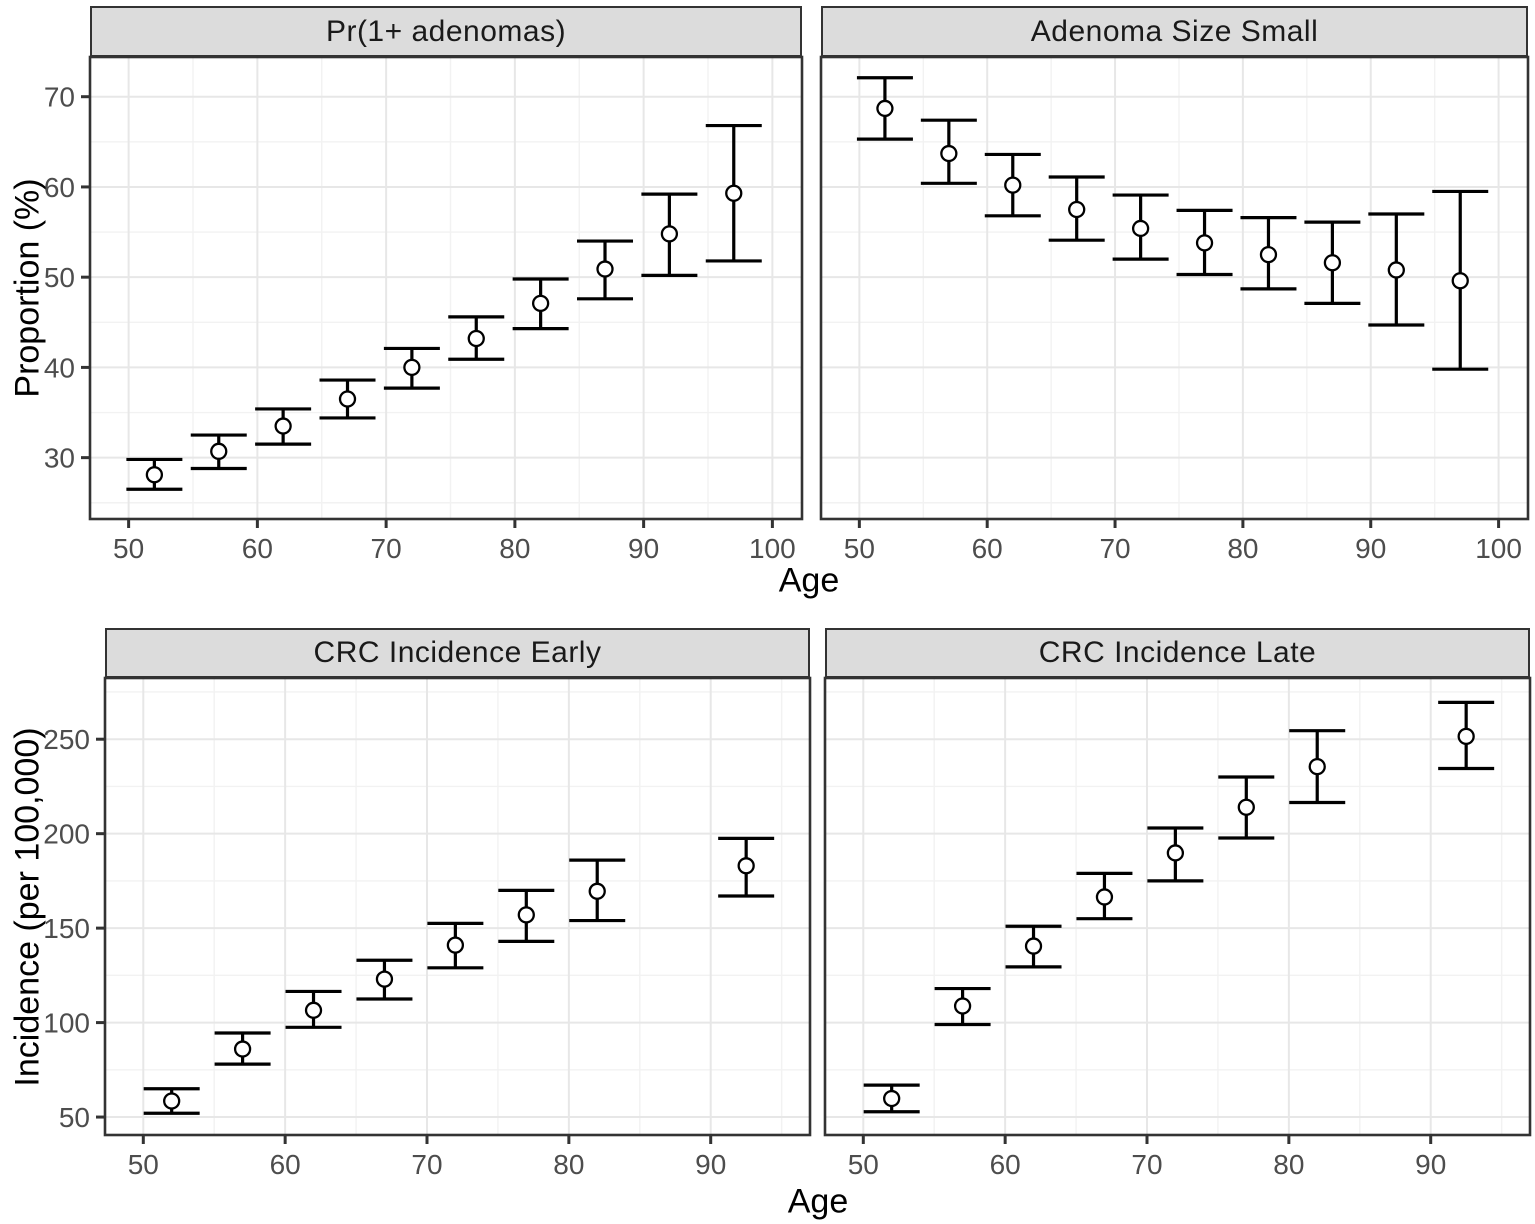 This screenshot has height=1224, width=1535. I want to click on y-tick-label: 150, so click(66, 928).